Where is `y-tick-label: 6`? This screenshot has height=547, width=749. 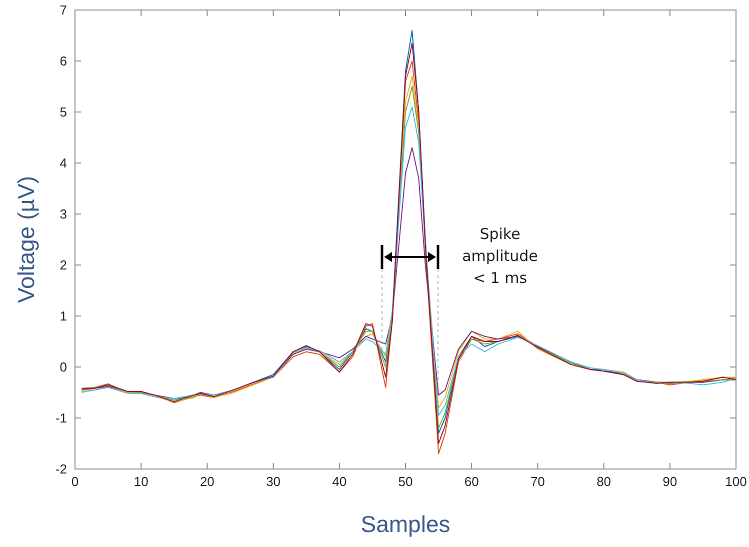
y-tick-label: 6 is located at coordinates (63, 61).